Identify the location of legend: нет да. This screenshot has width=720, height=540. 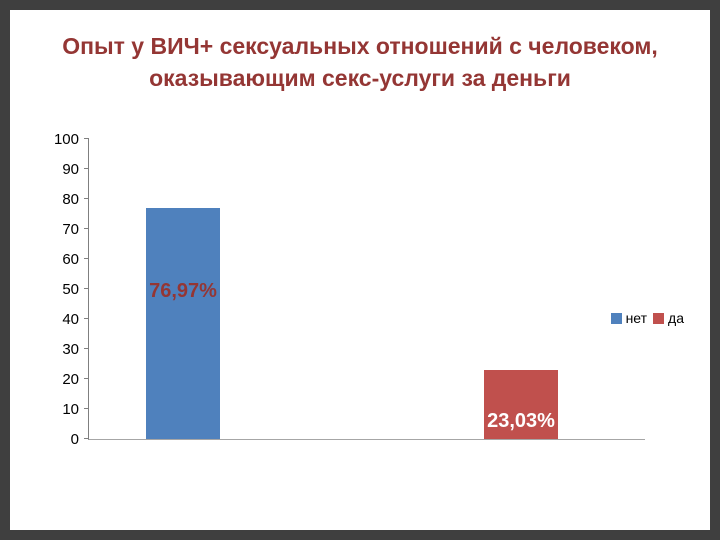
(647, 318).